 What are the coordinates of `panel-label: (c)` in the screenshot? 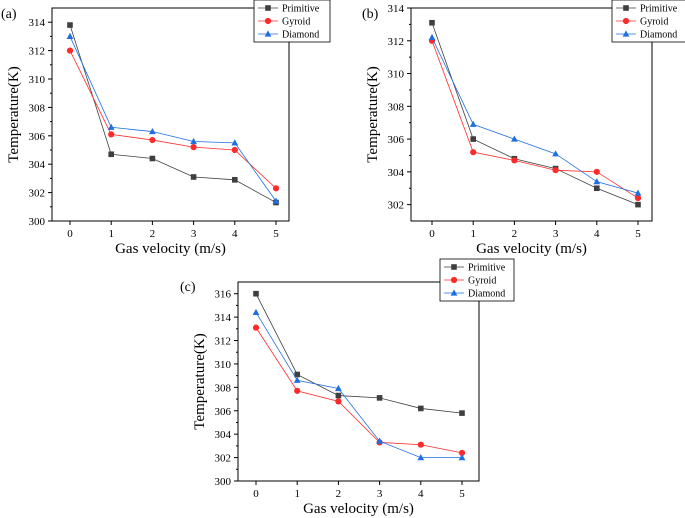 It's located at (188, 287).